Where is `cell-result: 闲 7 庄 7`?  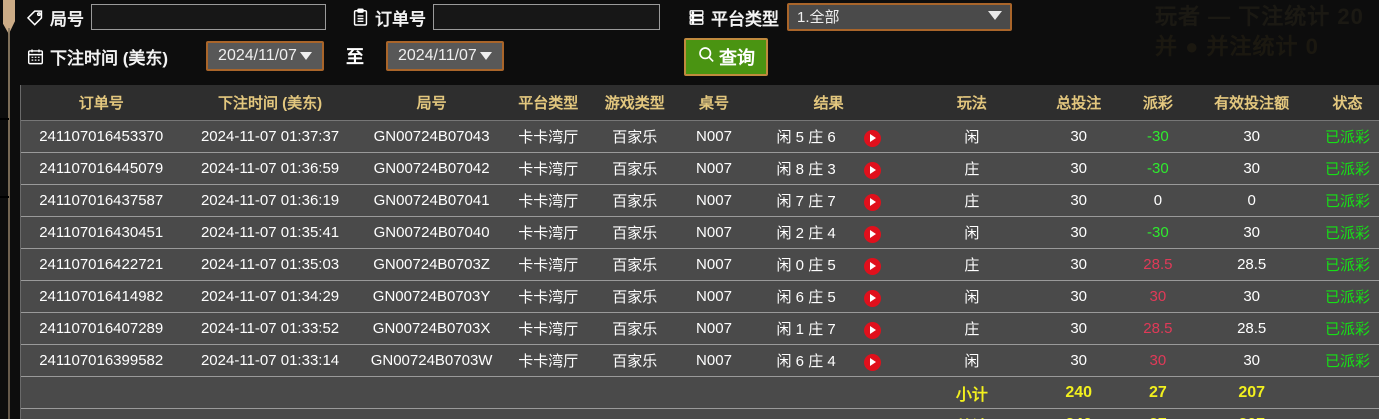 cell-result: 闲 7 庄 7 is located at coordinates (828, 200).